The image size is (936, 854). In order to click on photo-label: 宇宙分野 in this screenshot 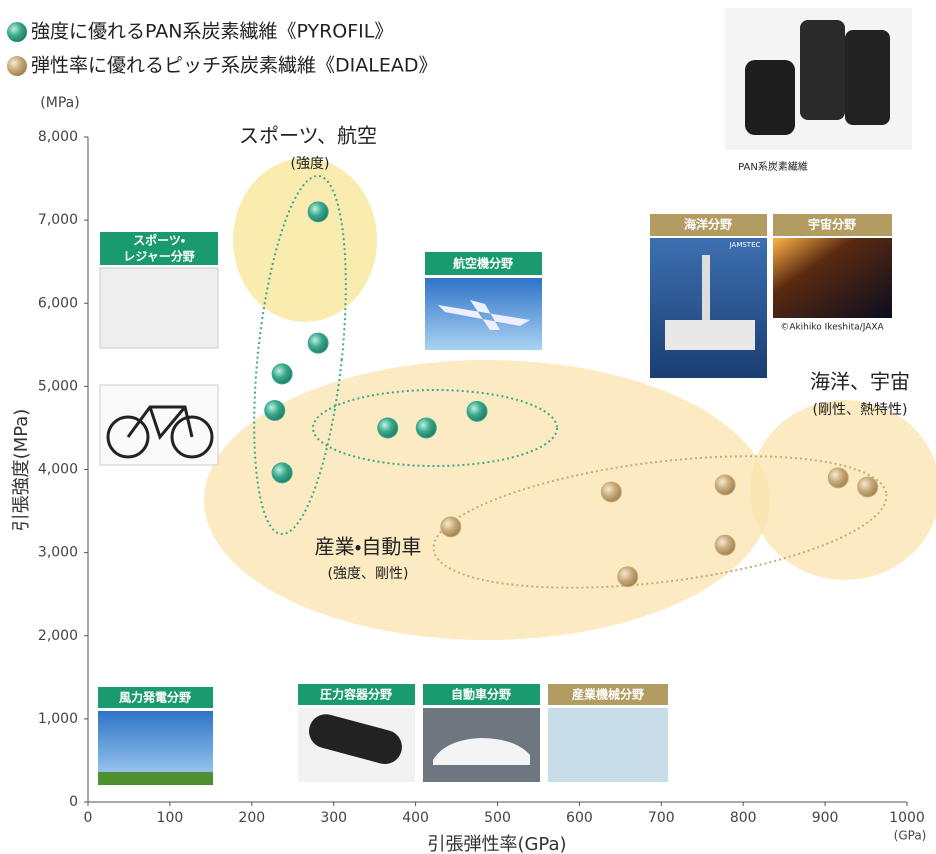, I will do `click(832, 224)`.